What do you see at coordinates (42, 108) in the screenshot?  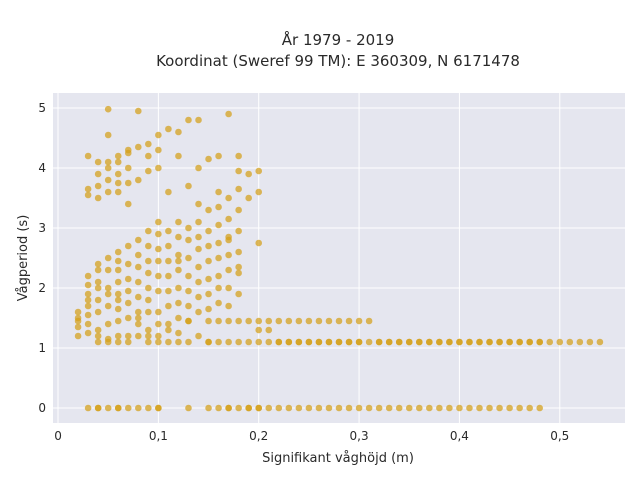 I see `y-tick-label: 5` at bounding box center [42, 108].